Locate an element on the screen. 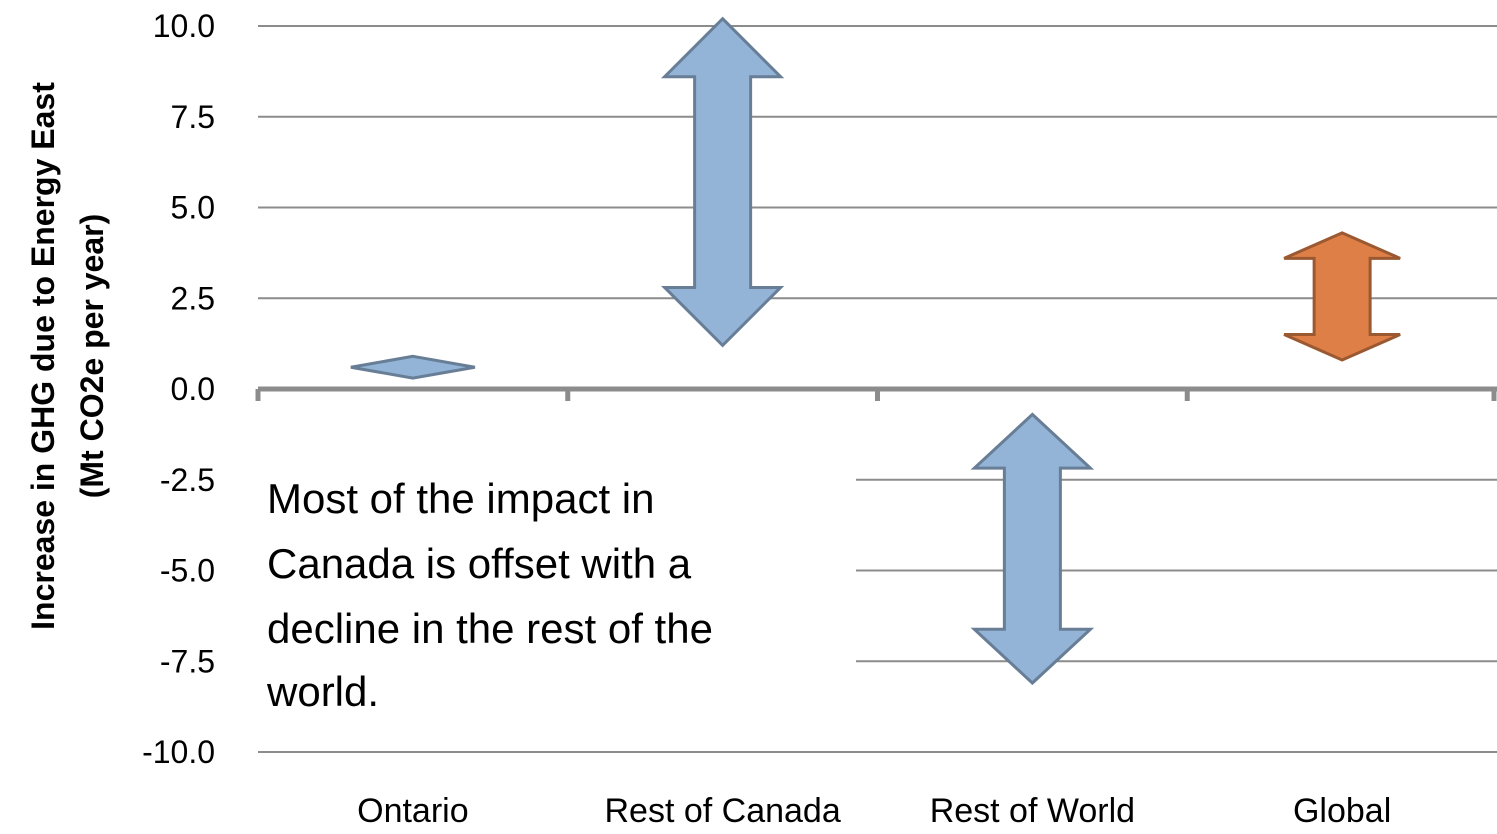  y-axis-title-line-1: Increase in GHG due to Energy East is located at coordinates (43, 356).